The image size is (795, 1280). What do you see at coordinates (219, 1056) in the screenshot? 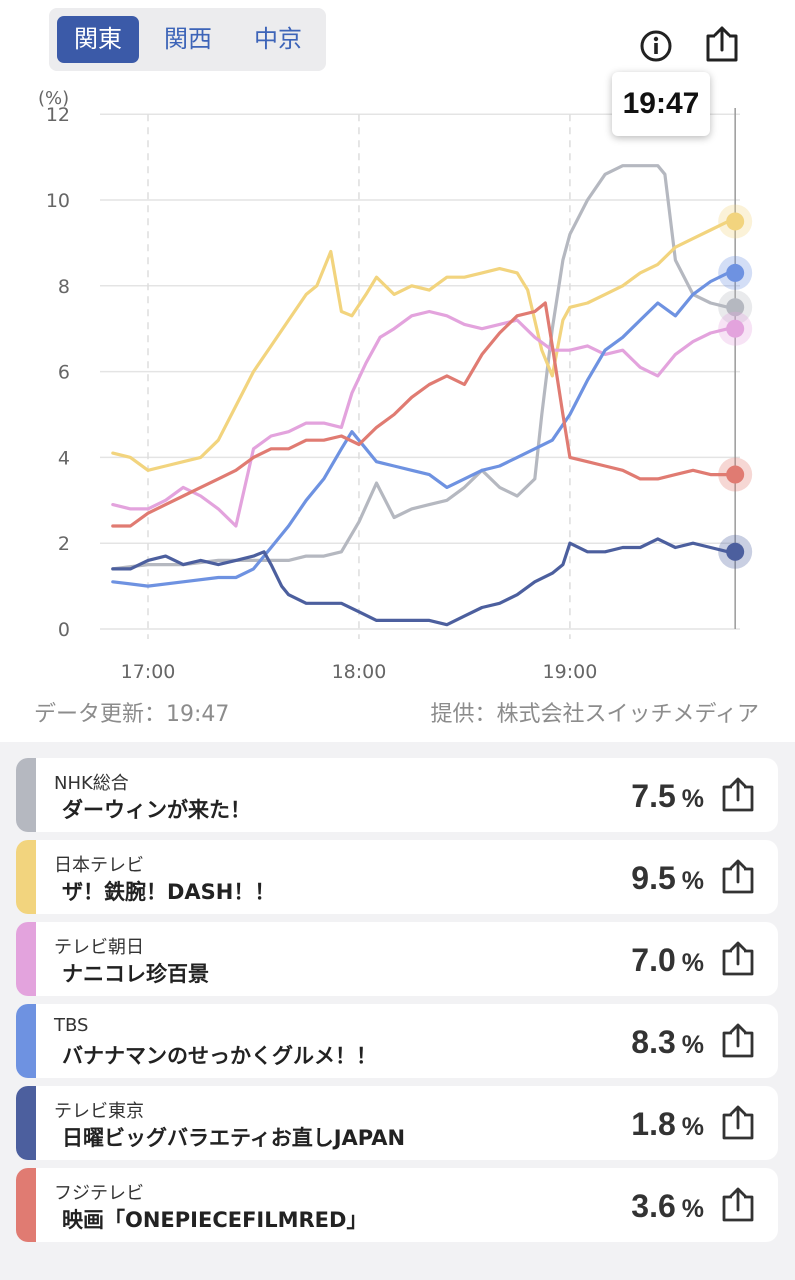
I see `program-title: バナナマンのせっかくグルメ！！` at bounding box center [219, 1056].